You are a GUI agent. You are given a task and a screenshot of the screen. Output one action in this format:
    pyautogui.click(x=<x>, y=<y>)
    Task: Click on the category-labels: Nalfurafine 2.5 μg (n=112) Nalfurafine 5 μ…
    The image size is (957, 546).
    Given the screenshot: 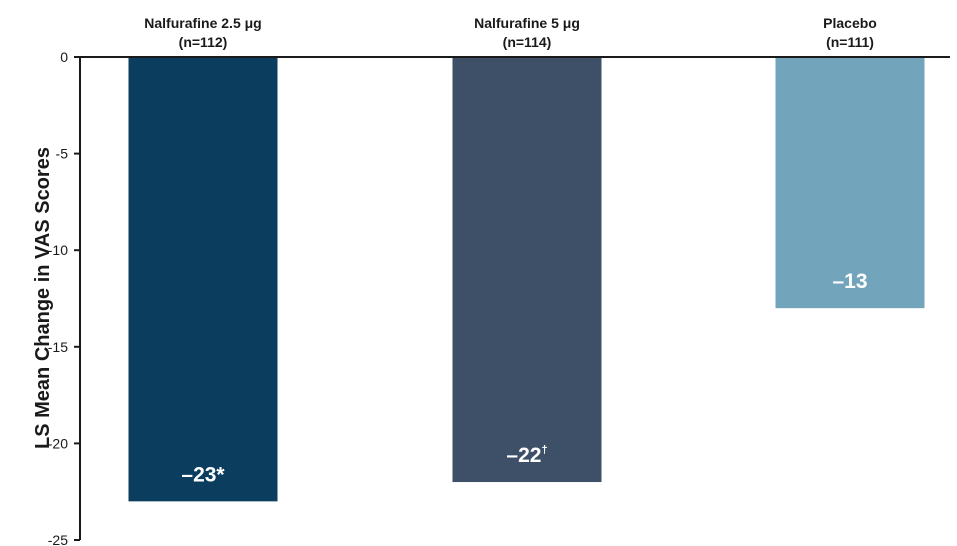 What is the action you would take?
    pyautogui.click(x=510, y=32)
    